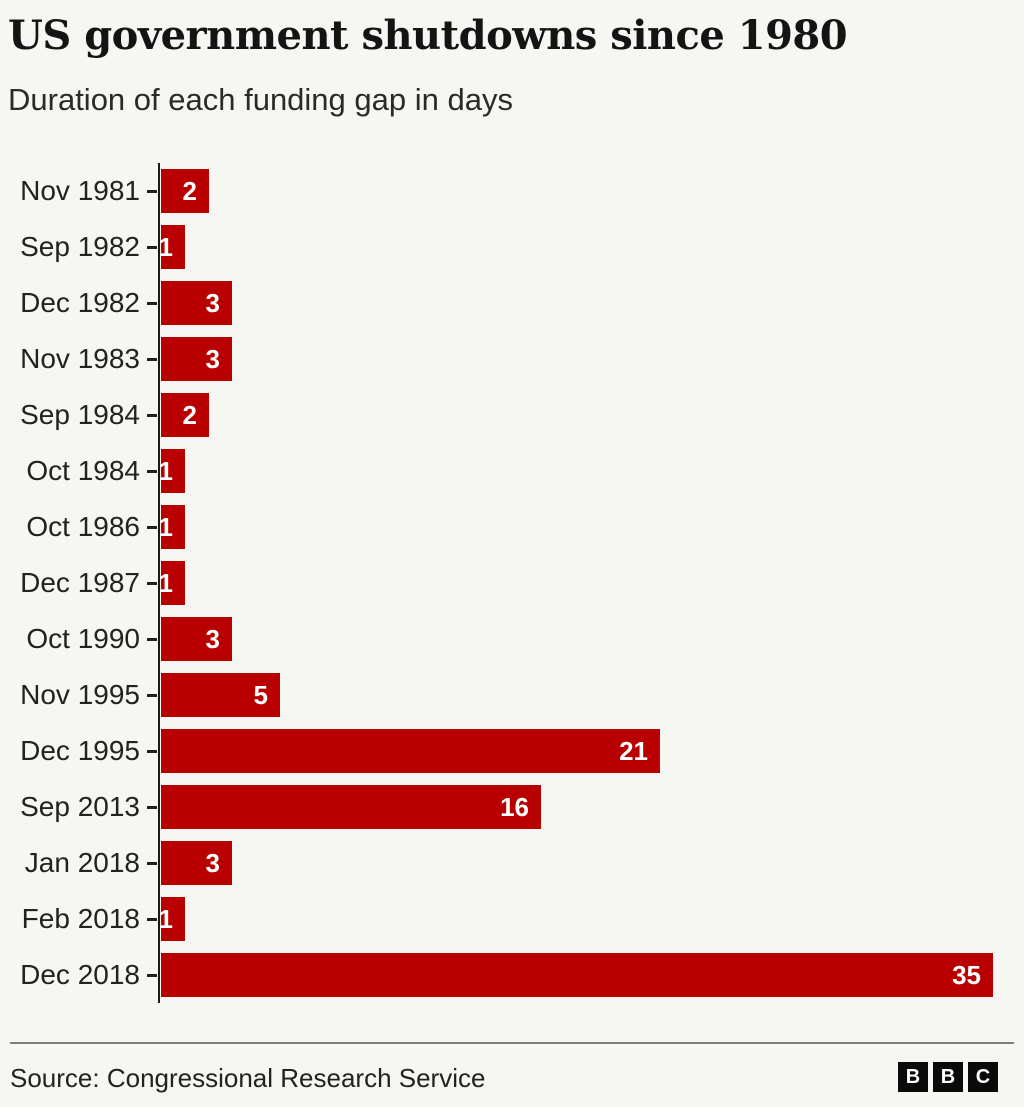  Describe the element at coordinates (505, 695) in the screenshot. I see `bar-row: Nov 1995 5` at that location.